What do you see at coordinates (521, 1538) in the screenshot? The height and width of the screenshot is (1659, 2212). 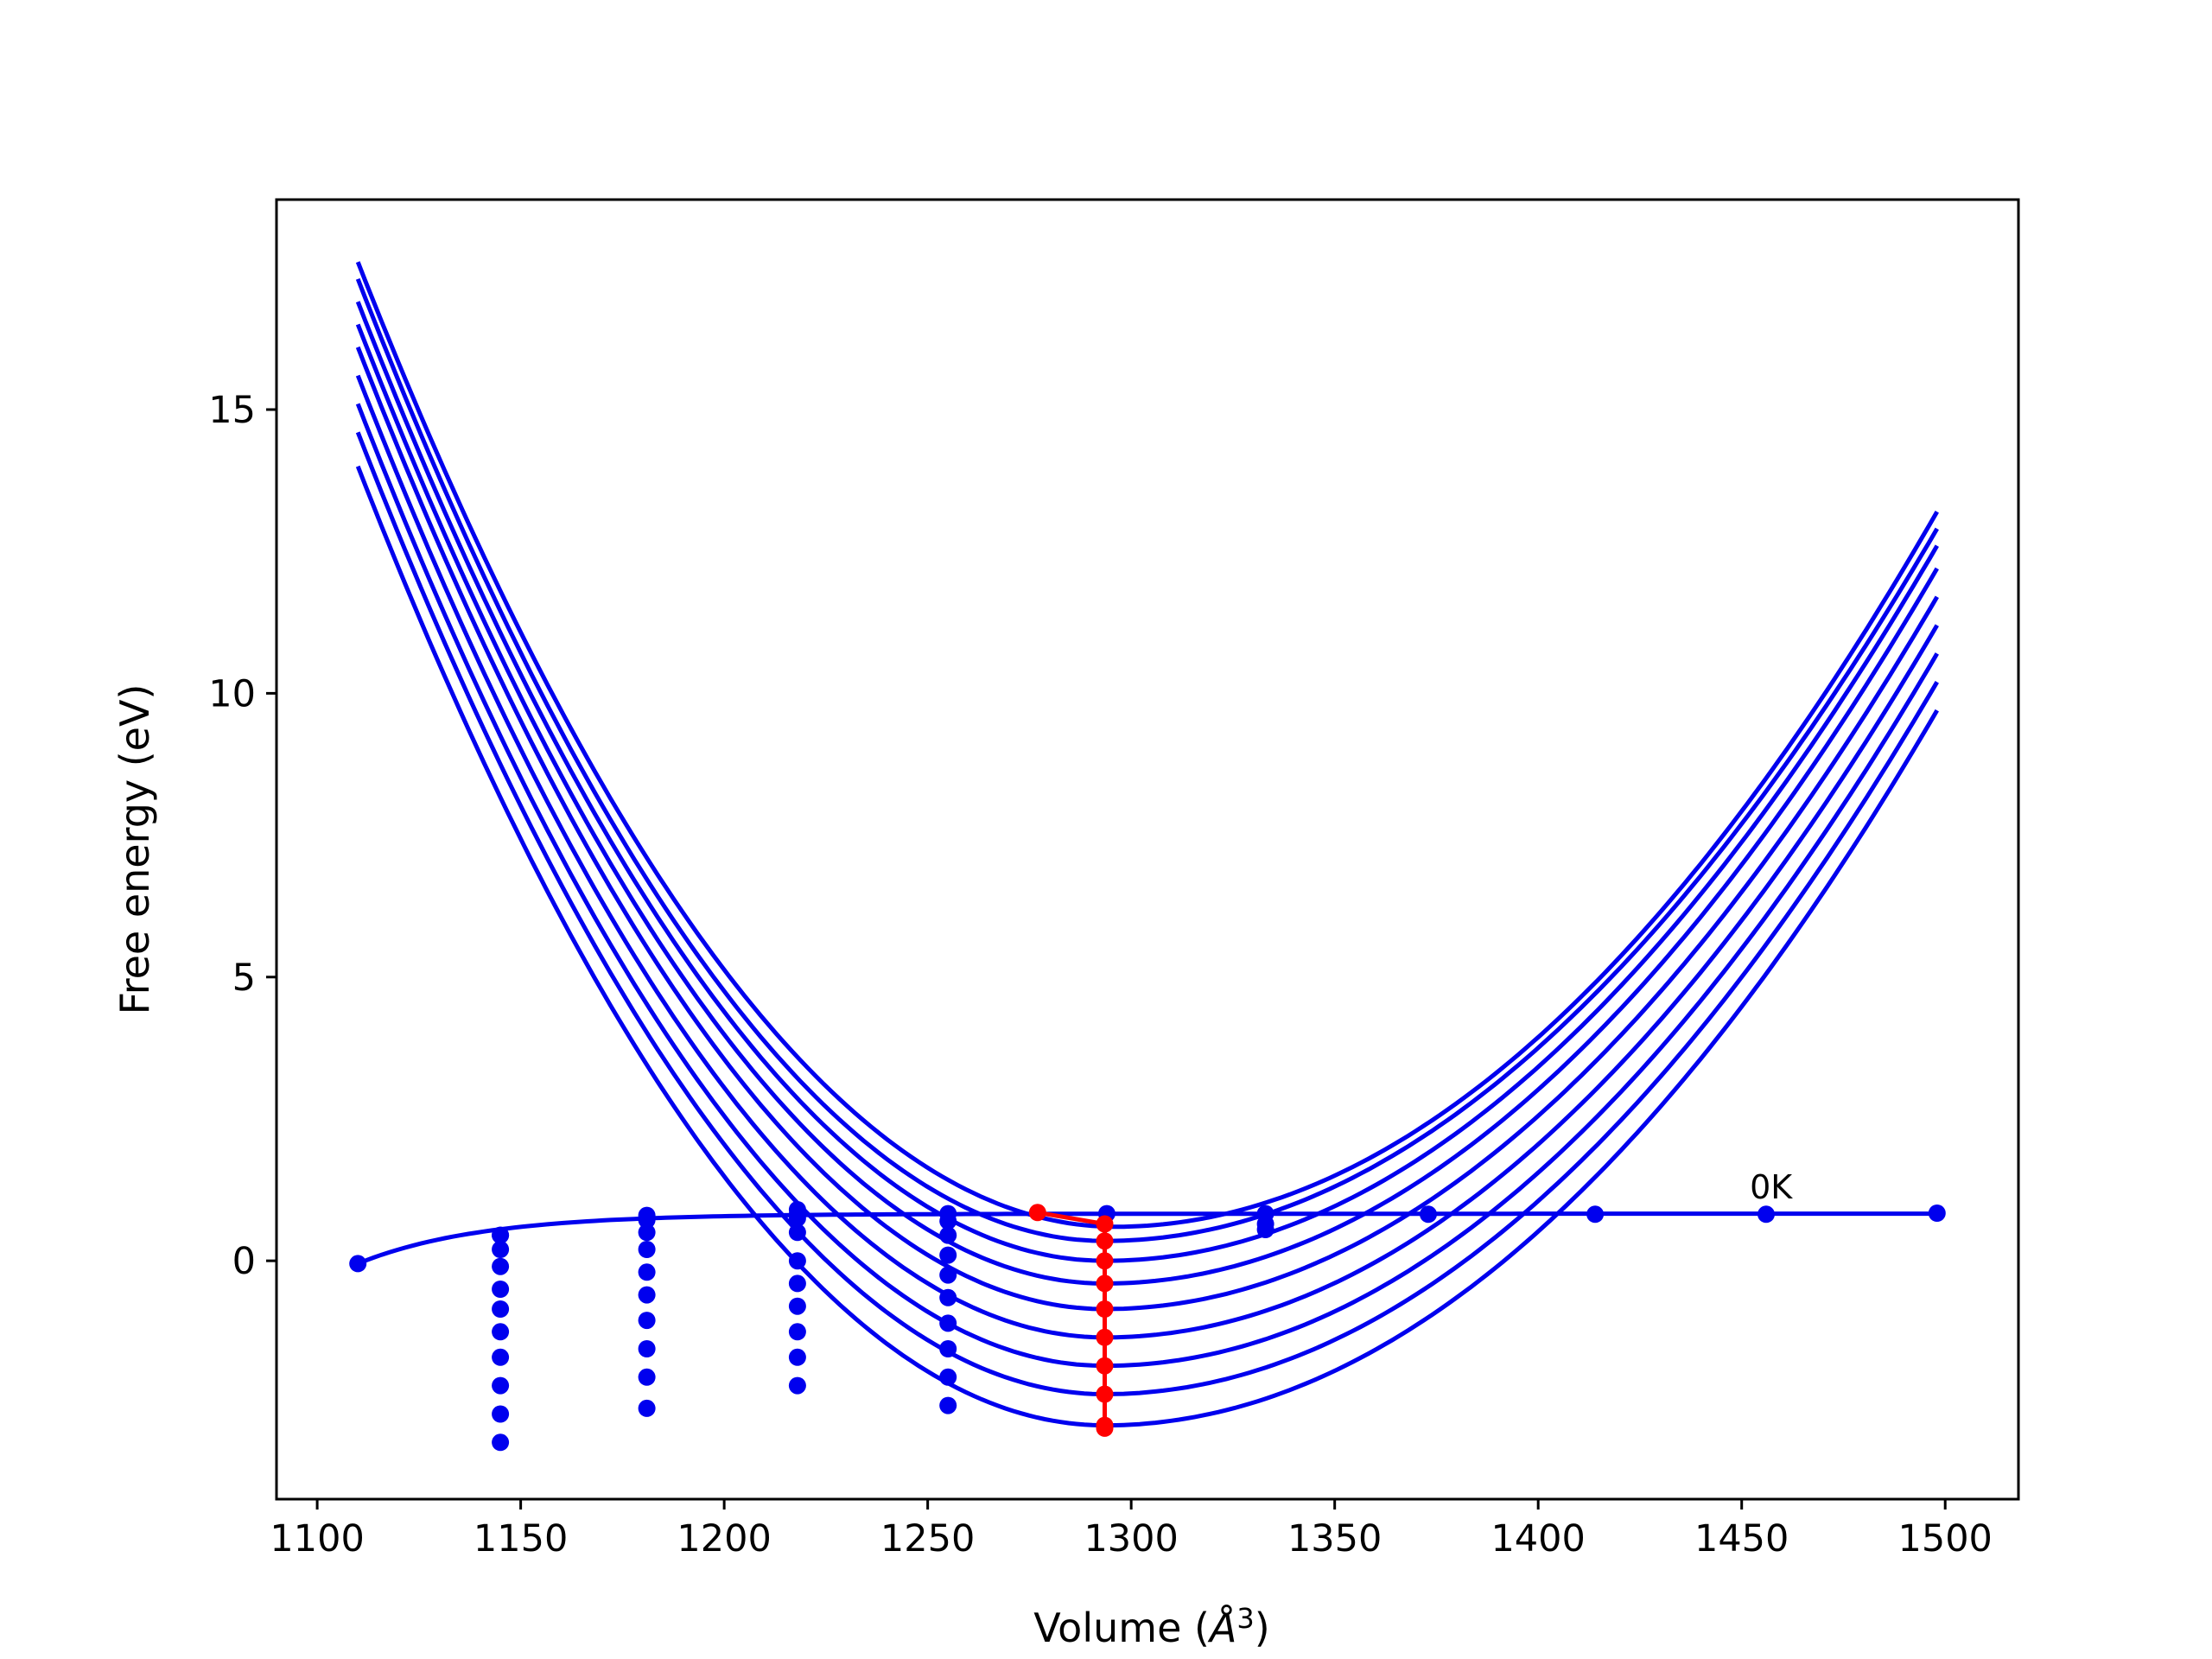 I see `x-tick-label: 1150` at bounding box center [521, 1538].